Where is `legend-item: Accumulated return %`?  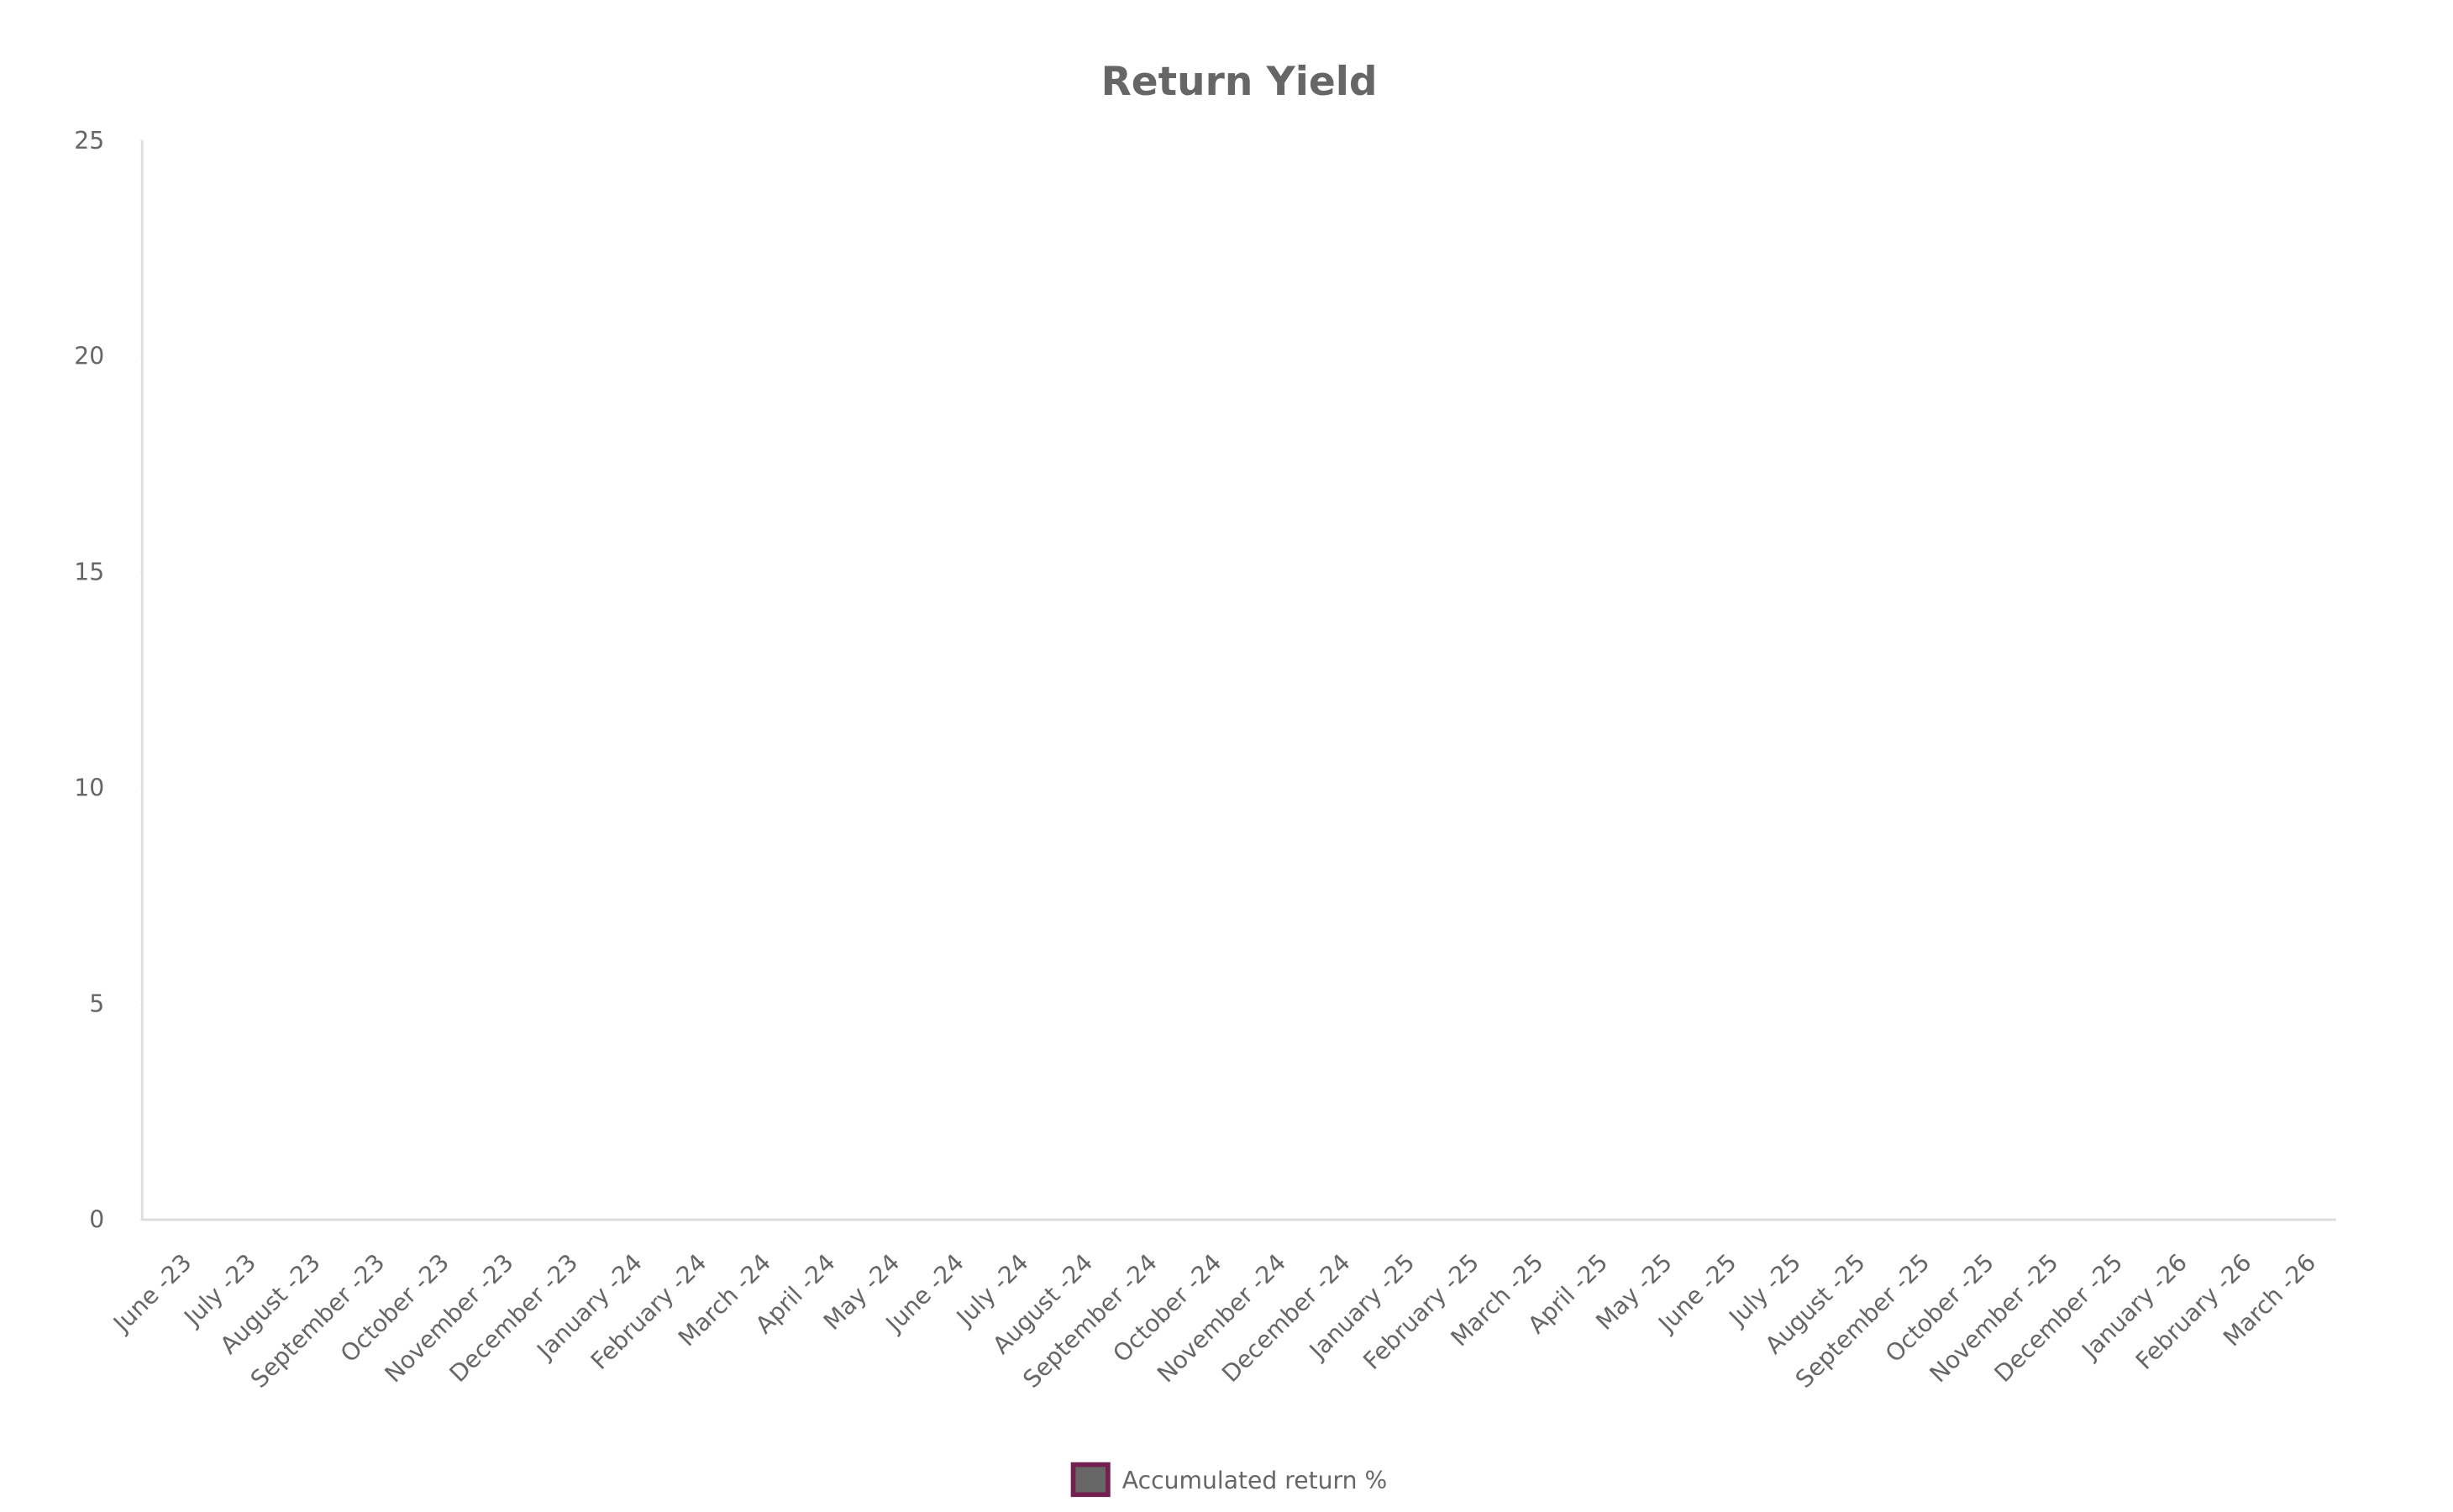 legend-item: Accumulated return % is located at coordinates (1228, 1480).